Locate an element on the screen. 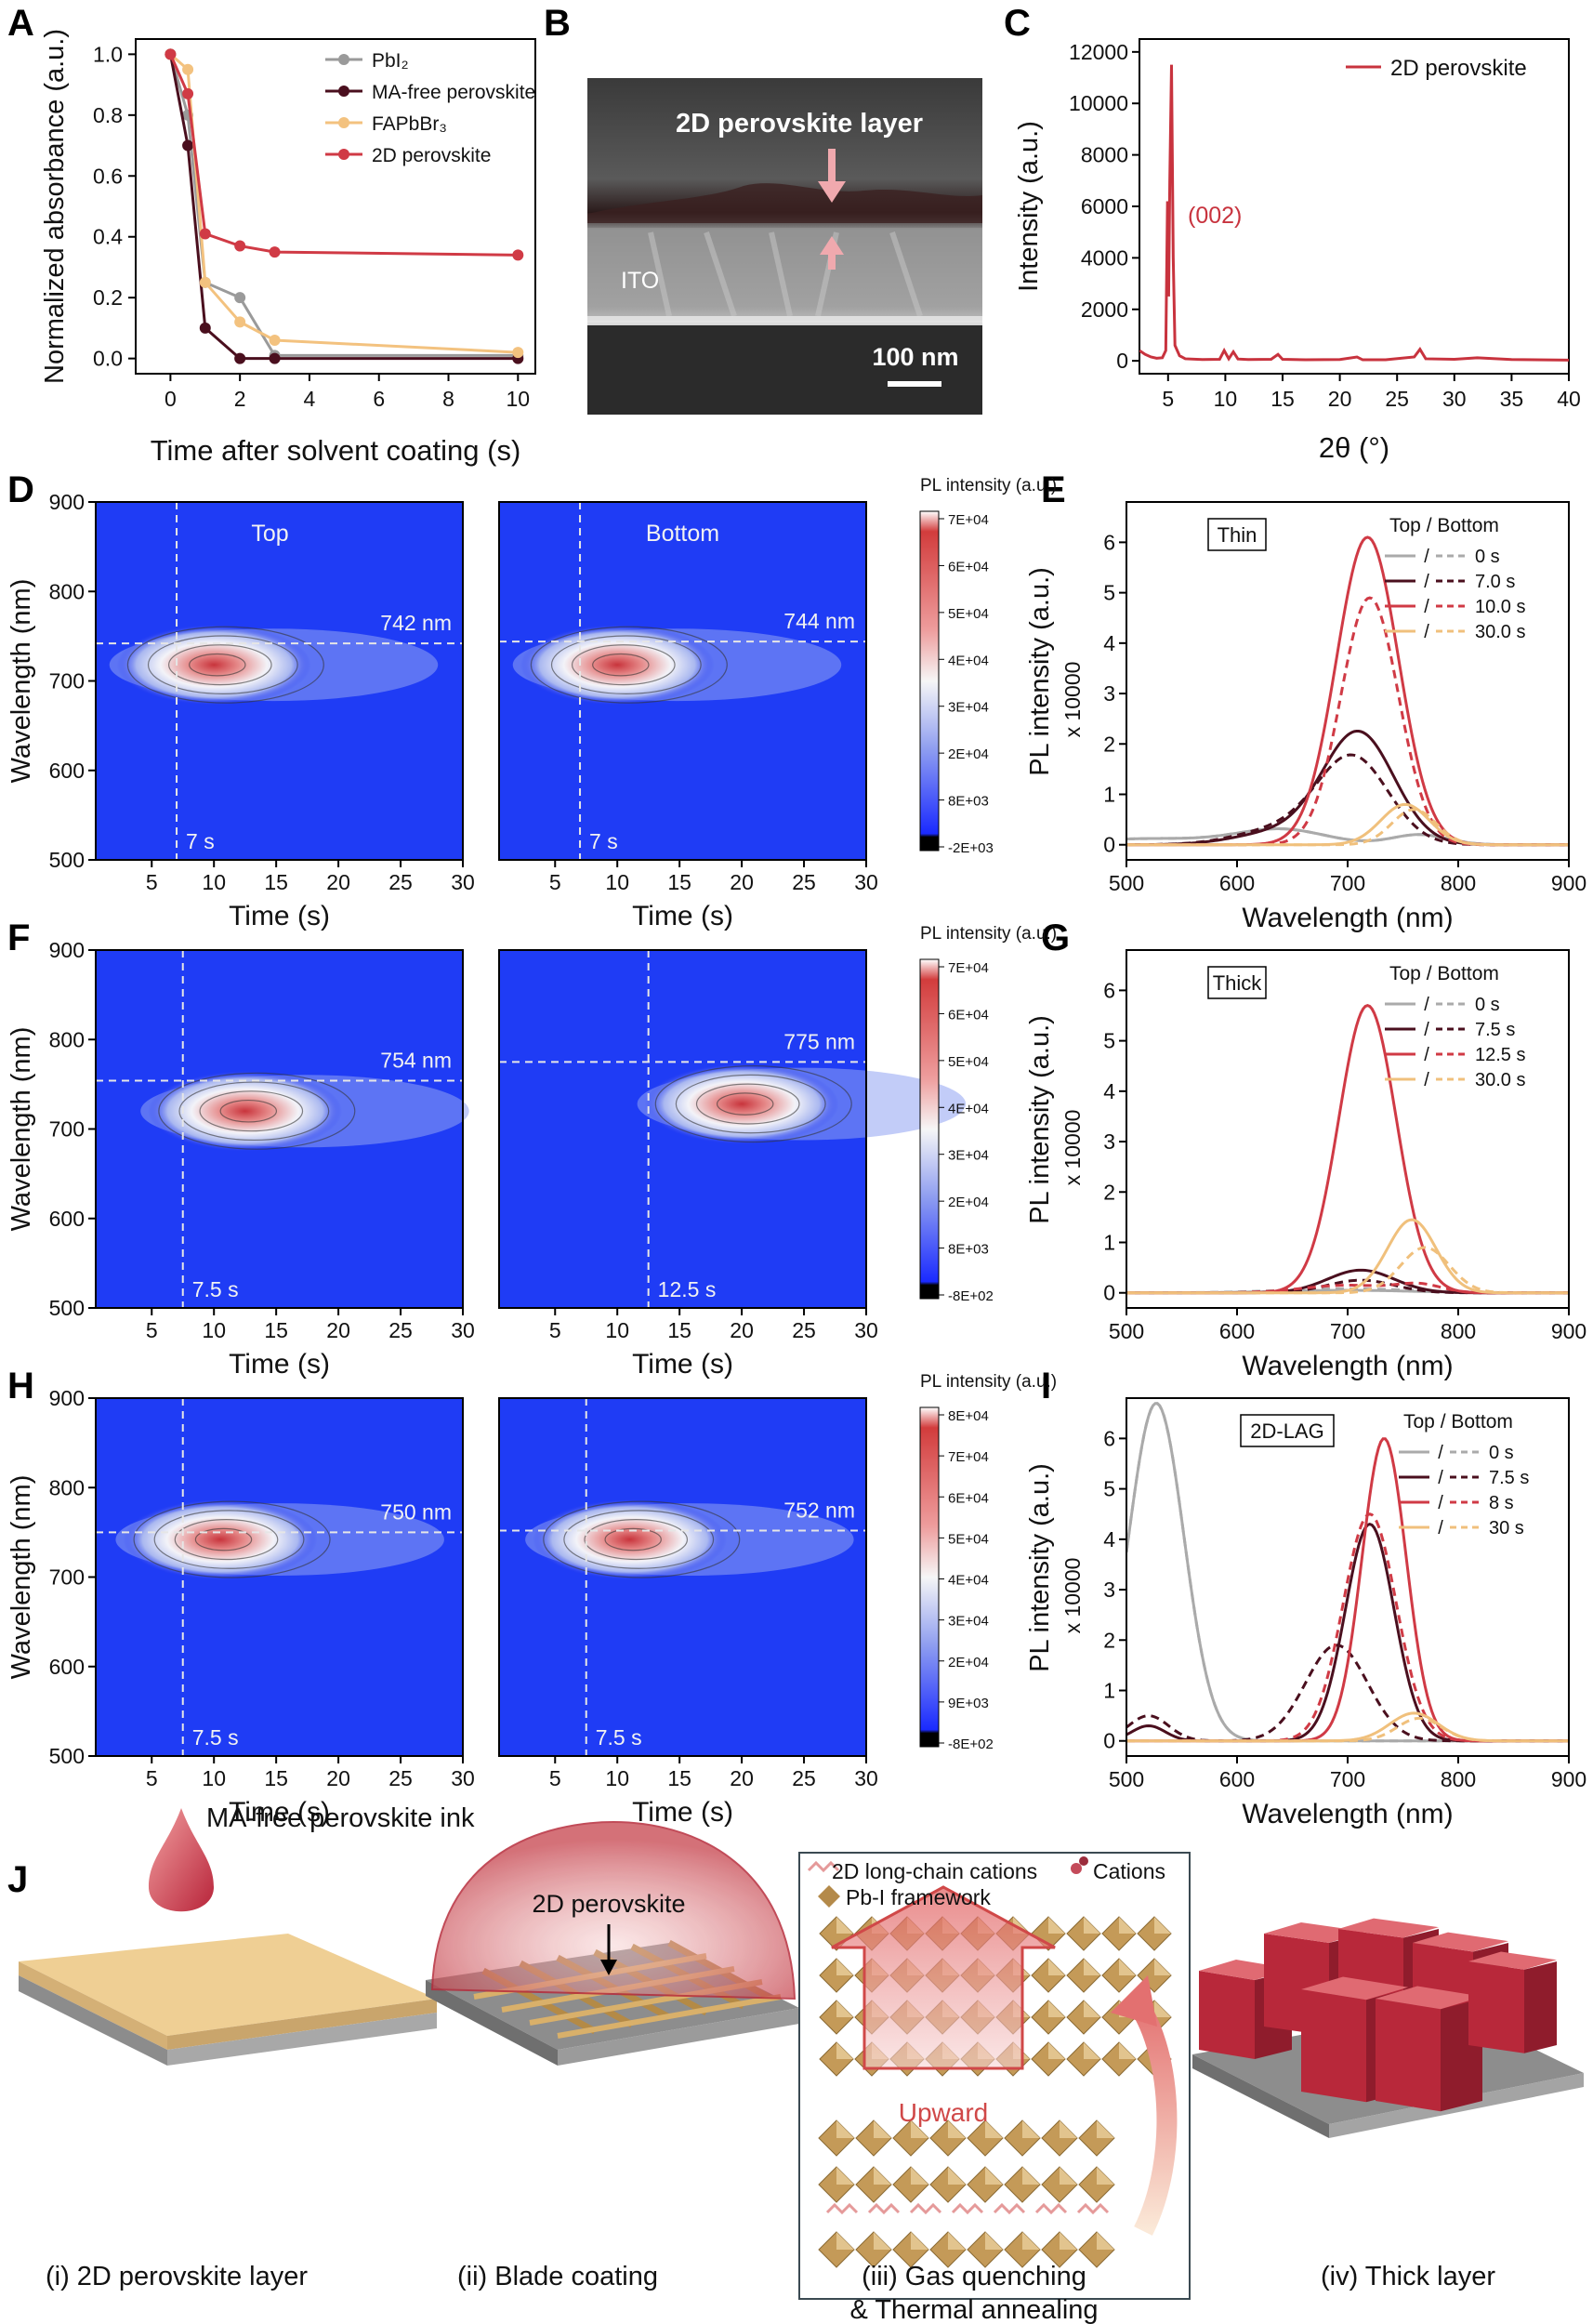 This screenshot has height=2324, width=1593. spectra-yfactor: x 10000 is located at coordinates (1072, 700).